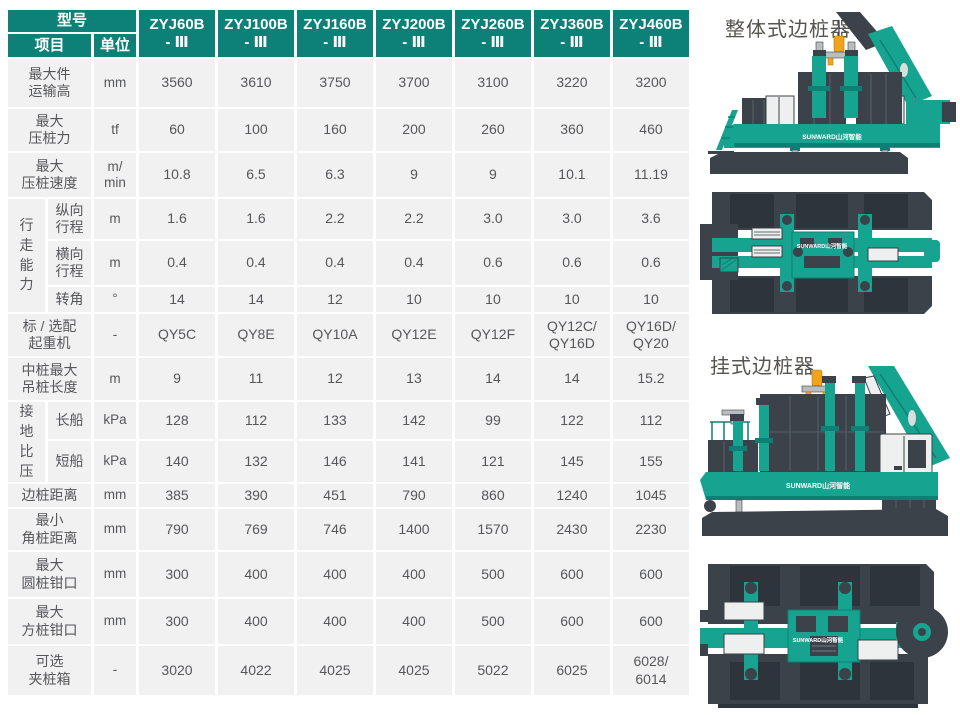 The height and width of the screenshot is (715, 960). What do you see at coordinates (256, 495) in the screenshot?
I see `value-cell: 390` at bounding box center [256, 495].